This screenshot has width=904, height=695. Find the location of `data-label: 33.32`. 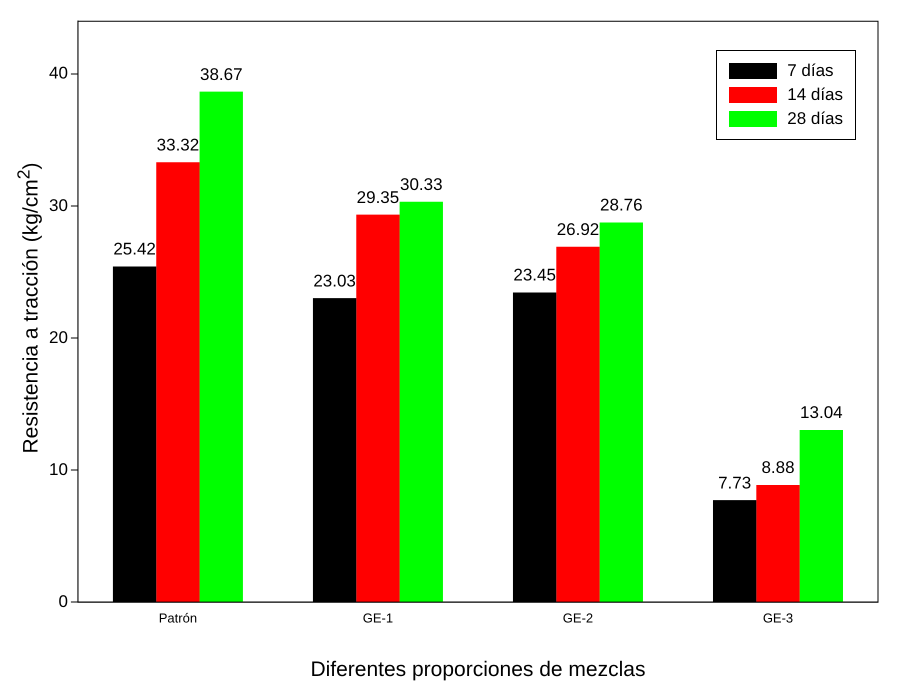

data-label: 33.32 is located at coordinates (178, 144).